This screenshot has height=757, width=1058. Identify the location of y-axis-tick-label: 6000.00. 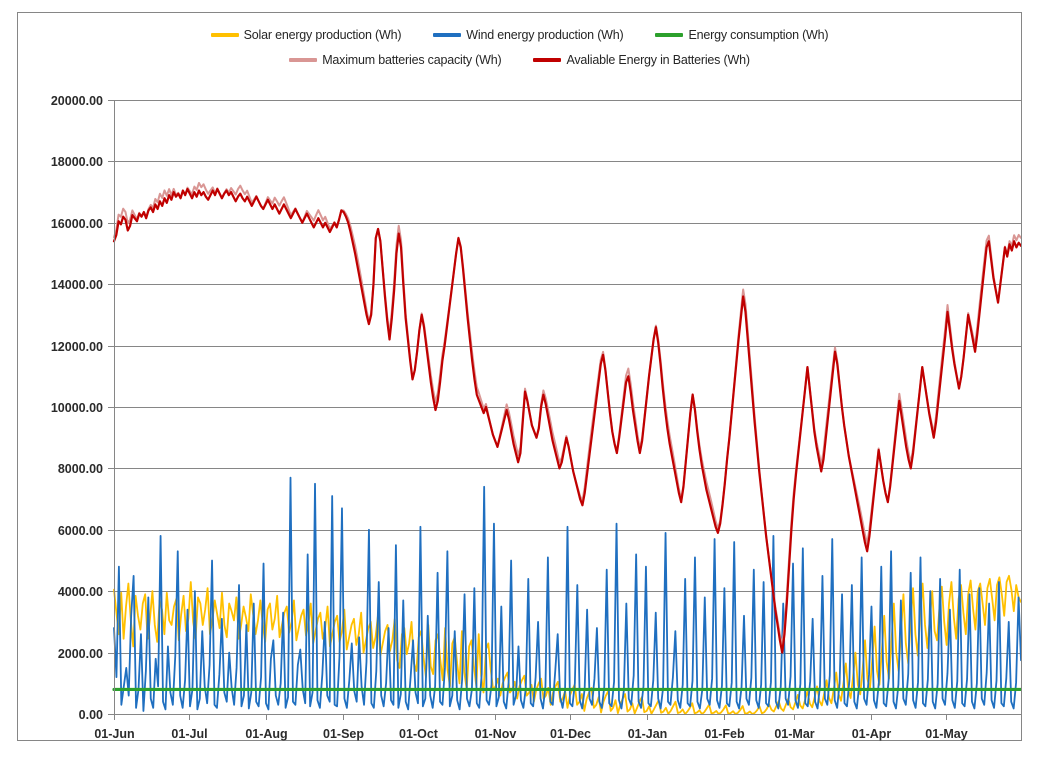
(80, 531).